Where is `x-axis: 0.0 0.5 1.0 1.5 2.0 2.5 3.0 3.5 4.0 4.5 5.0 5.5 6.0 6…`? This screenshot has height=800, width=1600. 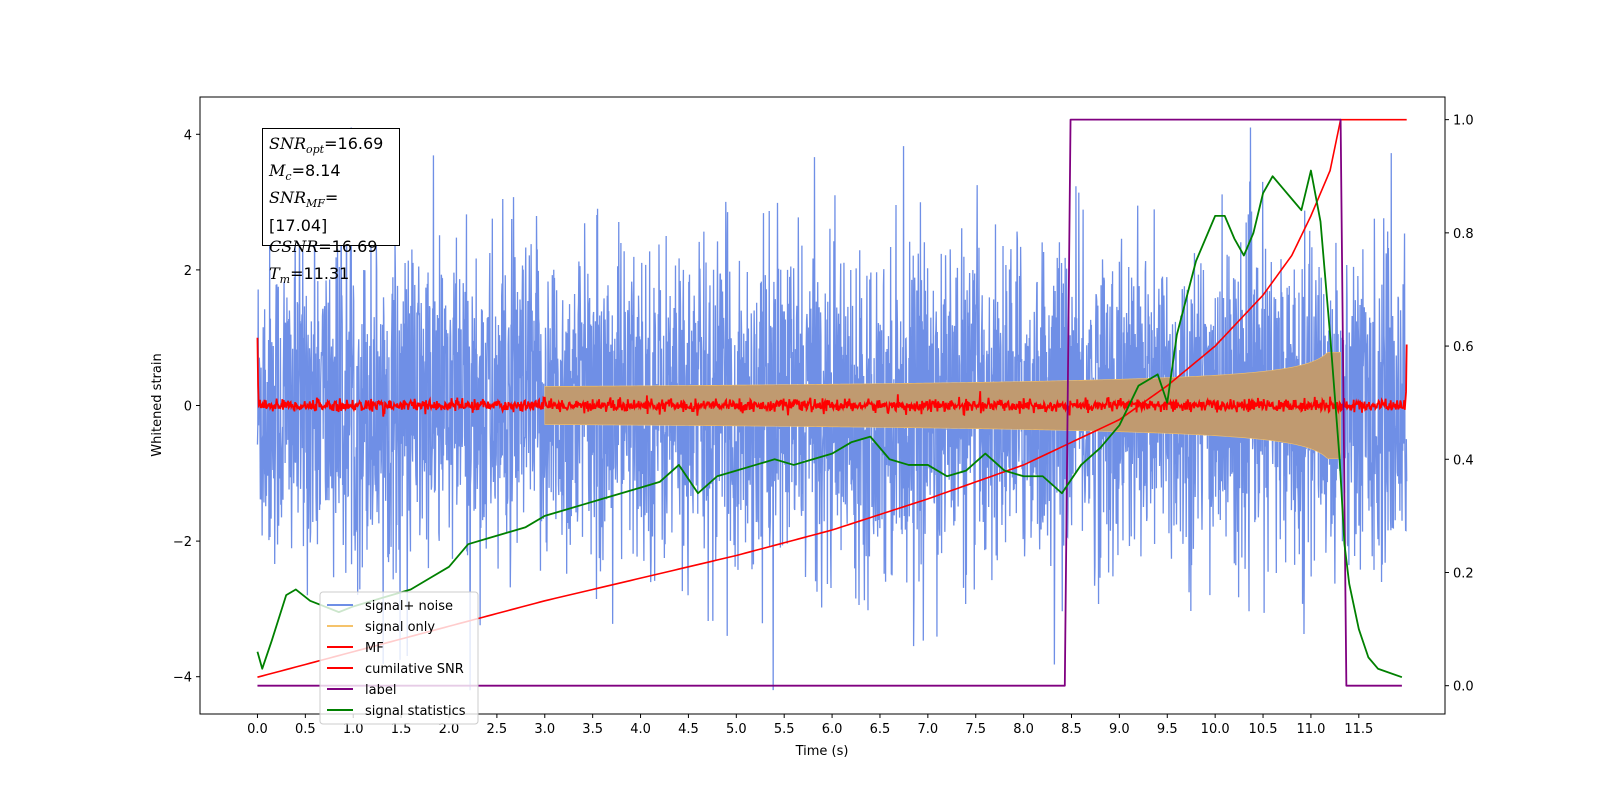 x-axis: 0.0 0.5 1.0 1.5 2.0 2.5 3.0 3.5 4.0 4.5 5.0 5.5 6.0 6… is located at coordinates (810, 725).